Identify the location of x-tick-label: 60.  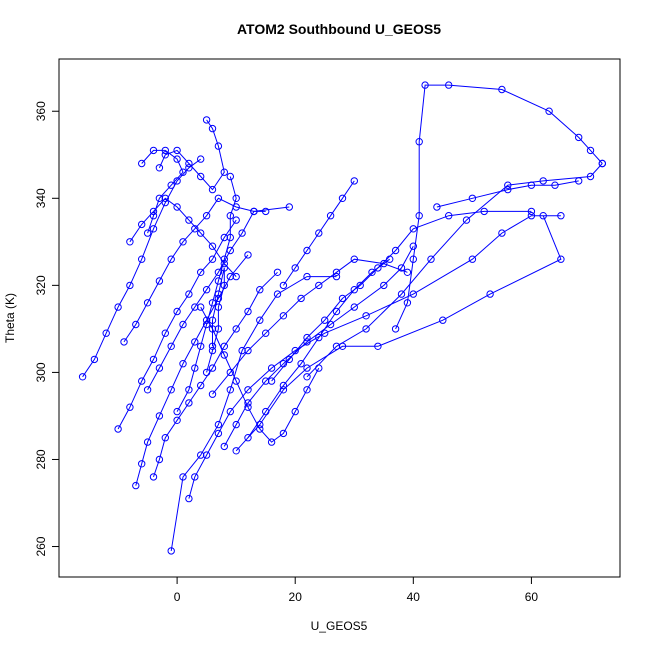
(532, 597).